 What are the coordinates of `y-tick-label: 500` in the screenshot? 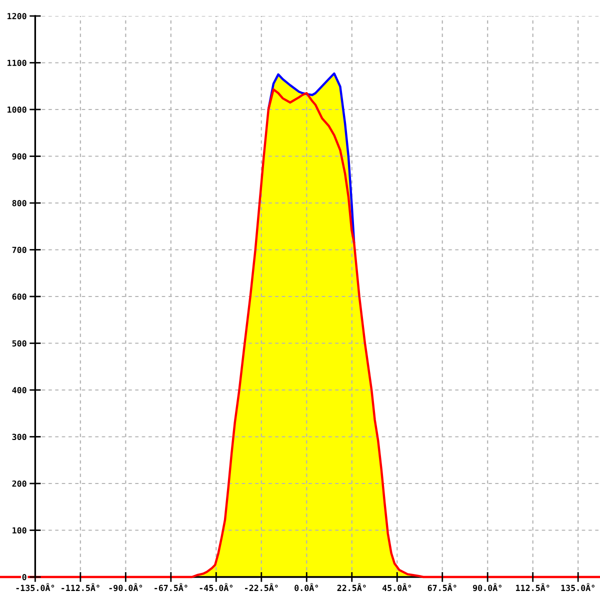 It's located at (19, 343).